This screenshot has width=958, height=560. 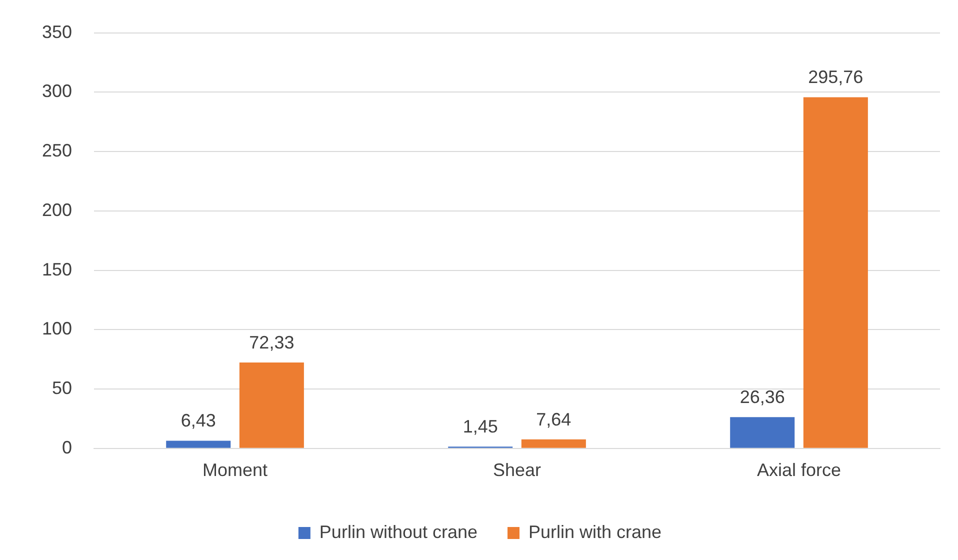 I want to click on y-tick-label: 200, so click(x=57, y=210).